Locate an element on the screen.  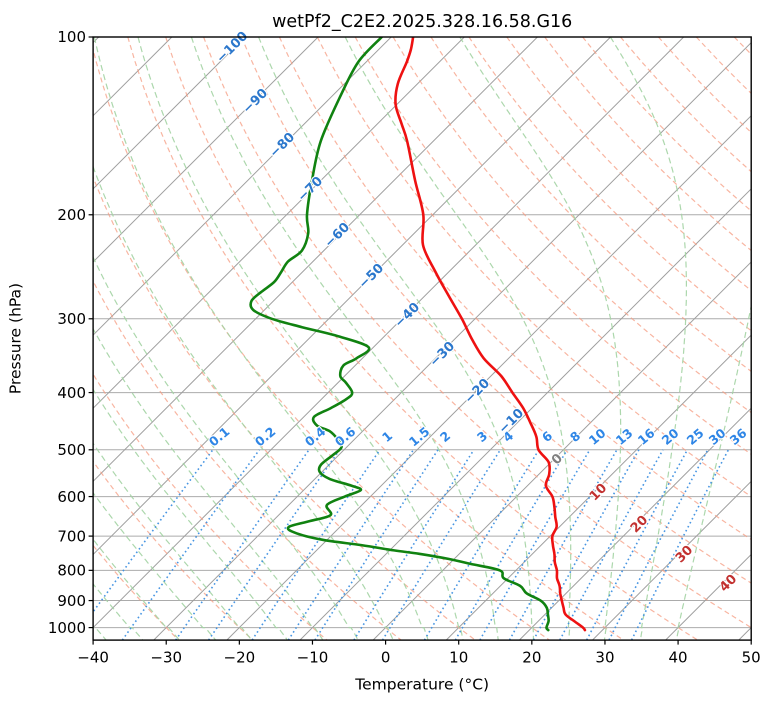
mixing-ratio-label: 0.1 is located at coordinates (219, 437).